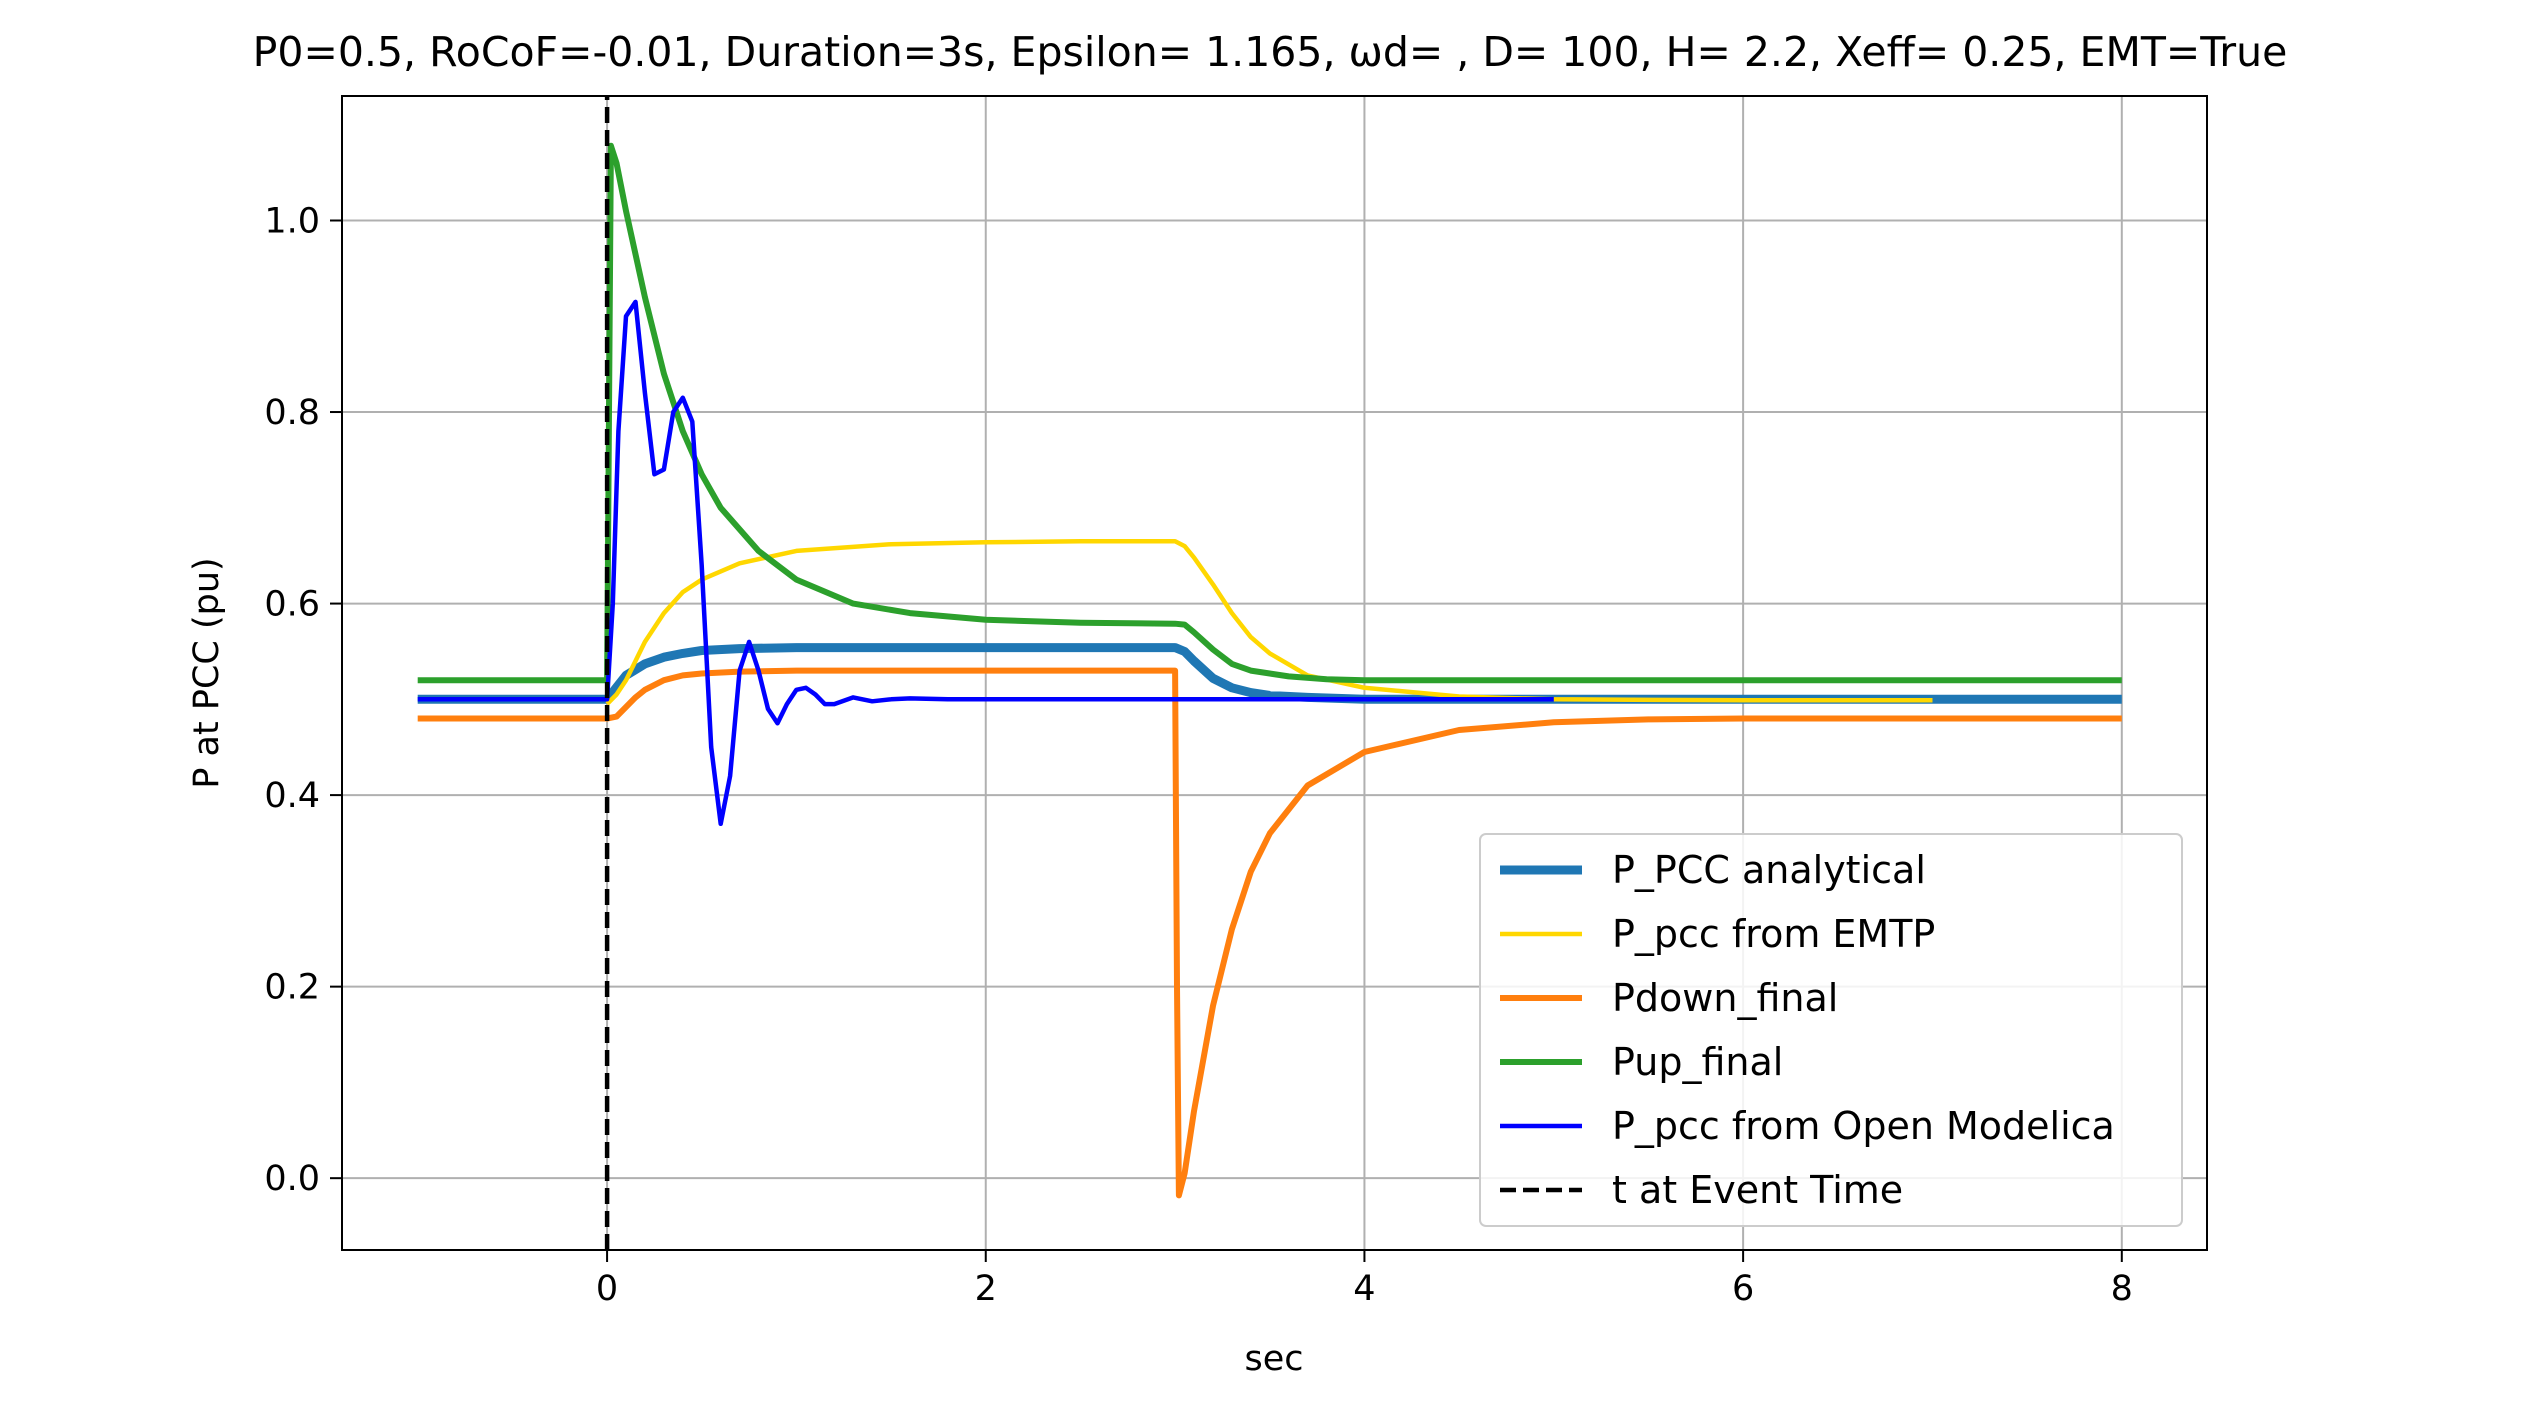 The width and height of the screenshot is (2539, 1407). What do you see at coordinates (292, 413) in the screenshot?
I see `y-tick-label: 0.8` at bounding box center [292, 413].